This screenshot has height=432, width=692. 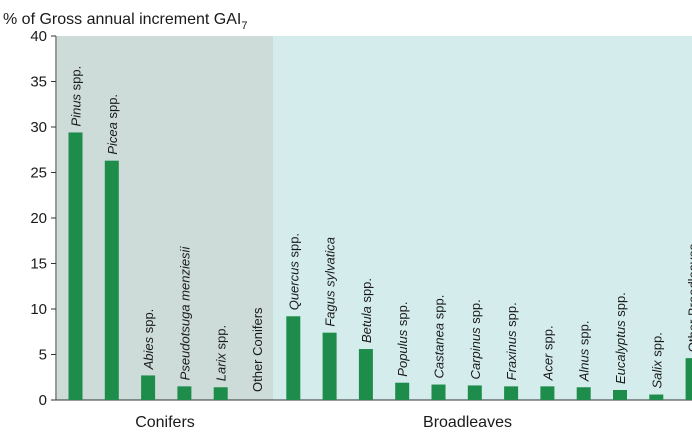 I want to click on category-label: Fagus sylvatica, so click(x=330, y=282).